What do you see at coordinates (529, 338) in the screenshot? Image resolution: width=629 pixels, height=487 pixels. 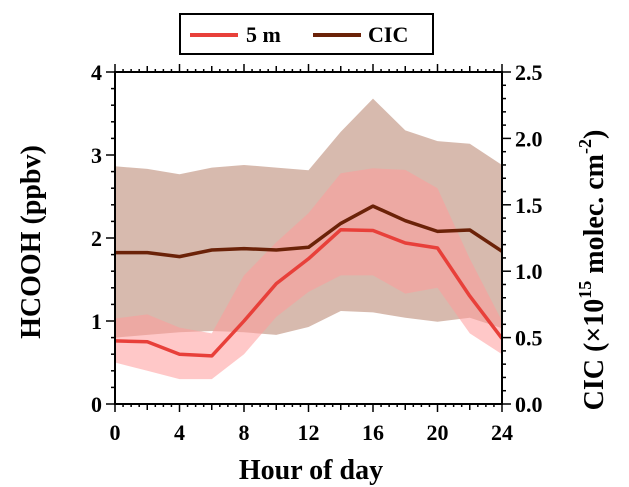 I see `y-right-tick-label: 0.5` at bounding box center [529, 338].